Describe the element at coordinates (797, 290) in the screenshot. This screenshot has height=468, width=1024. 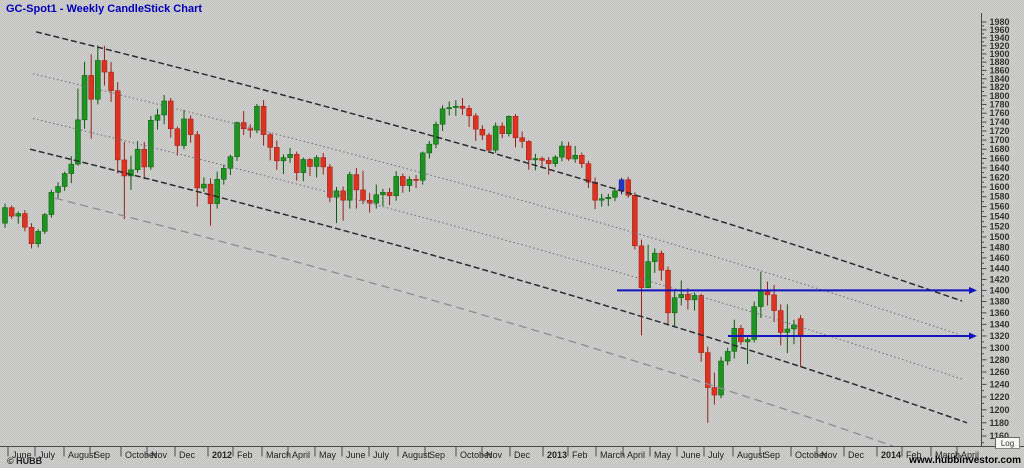
I see `support-resistance-line` at that location.